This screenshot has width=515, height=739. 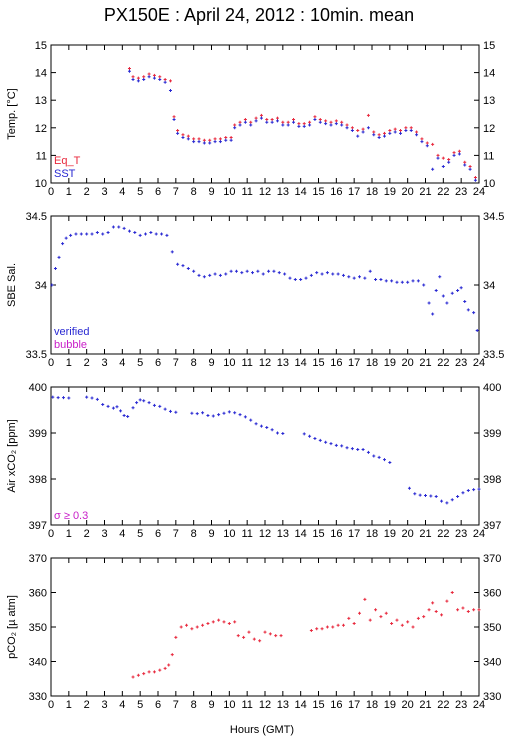 What do you see at coordinates (158, 705) in the screenshot?
I see `x-tick-label: 6` at bounding box center [158, 705].